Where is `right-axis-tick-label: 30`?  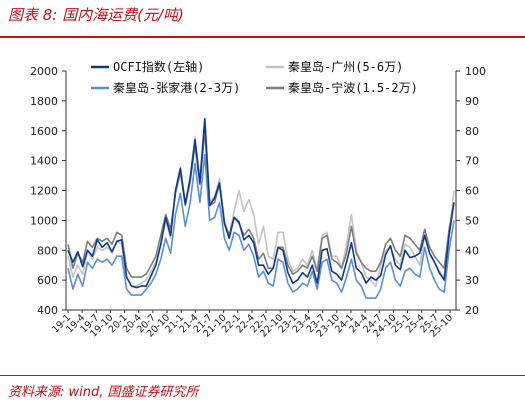 right-axis-tick-label: 30 is located at coordinates (472, 280).